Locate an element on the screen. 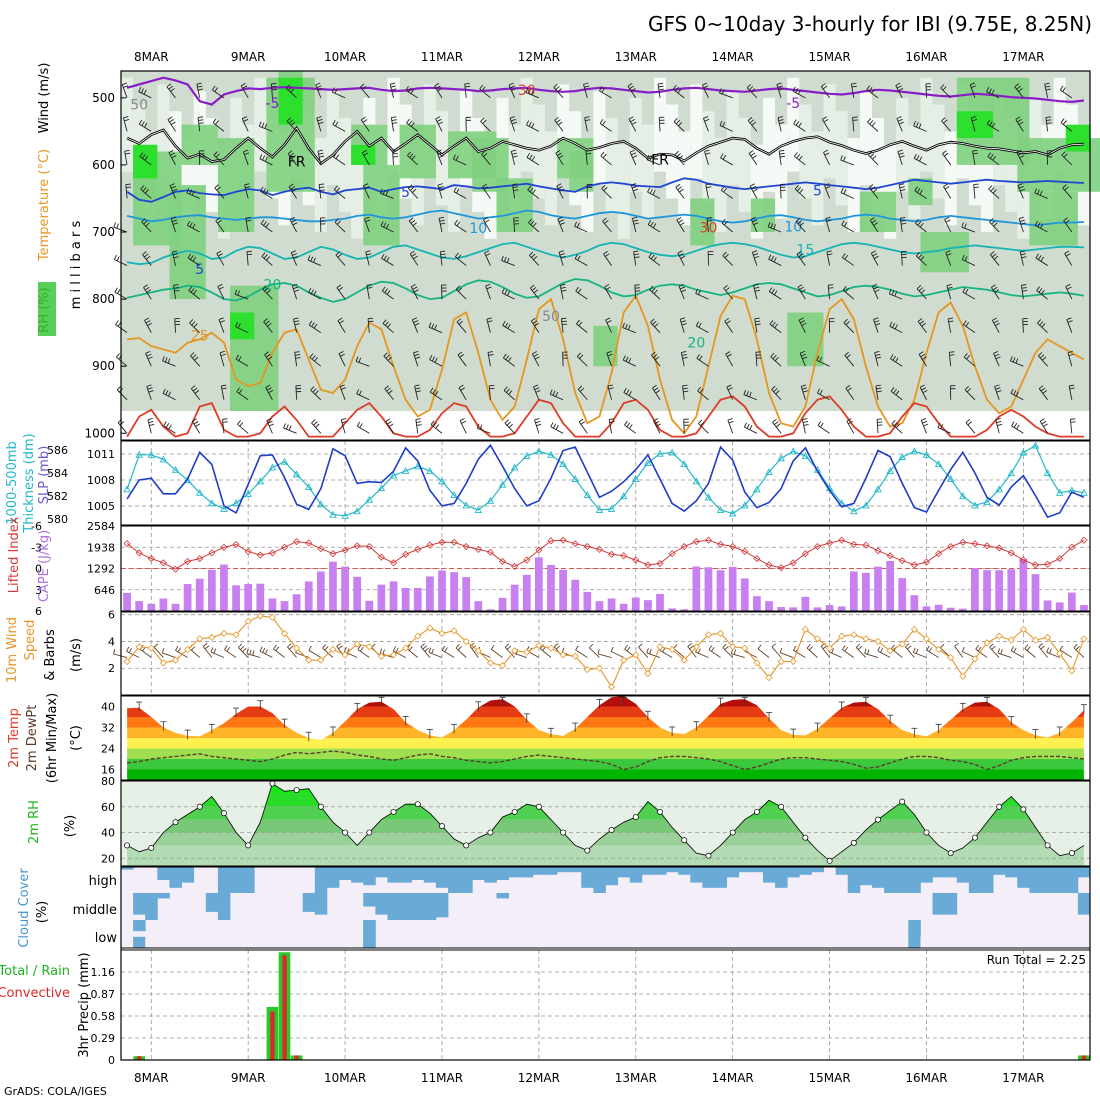  thickness-point is located at coordinates (296, 474).